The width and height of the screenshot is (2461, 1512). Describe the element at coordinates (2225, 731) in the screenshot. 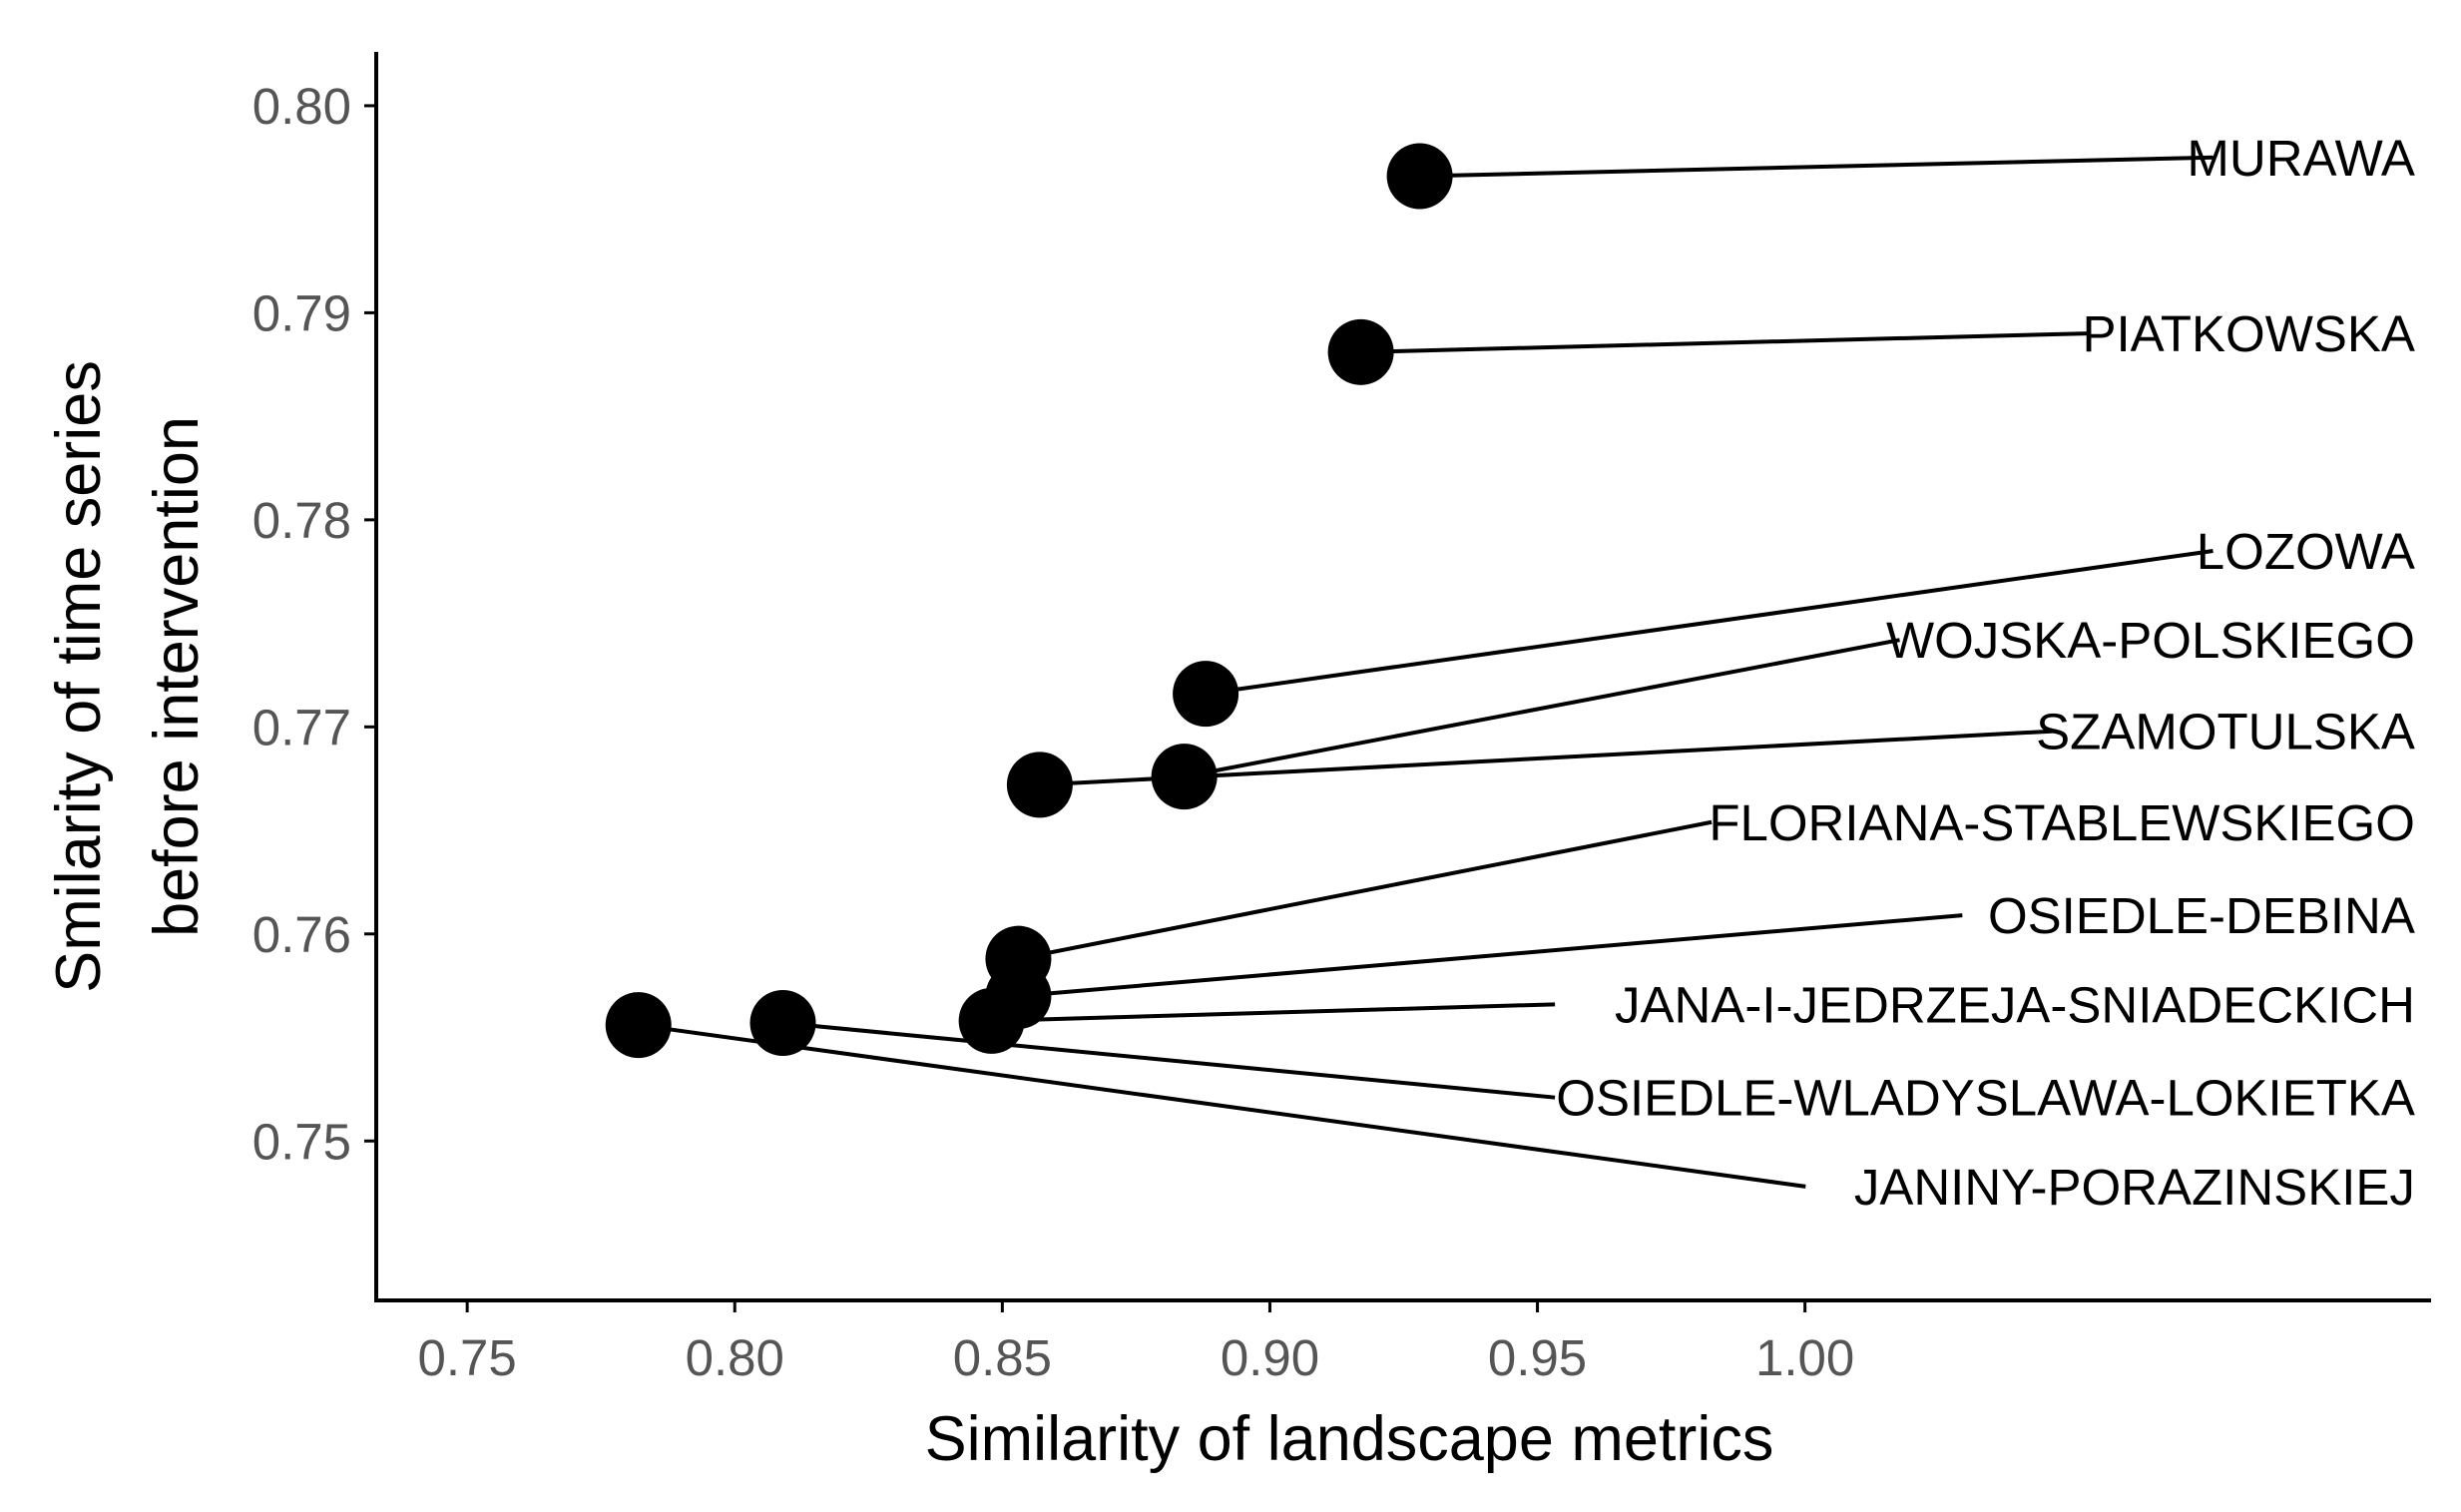

I see `point-label: SZAMOTULSKA` at that location.